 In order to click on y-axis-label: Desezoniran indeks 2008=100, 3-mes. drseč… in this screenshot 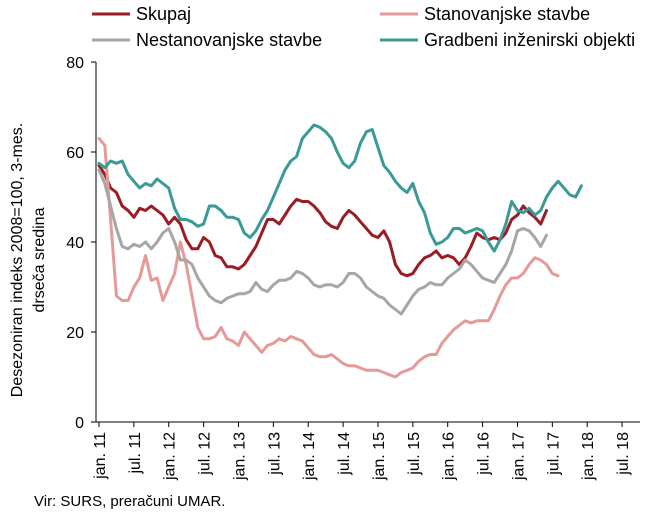, I will do `click(28, 260)`.